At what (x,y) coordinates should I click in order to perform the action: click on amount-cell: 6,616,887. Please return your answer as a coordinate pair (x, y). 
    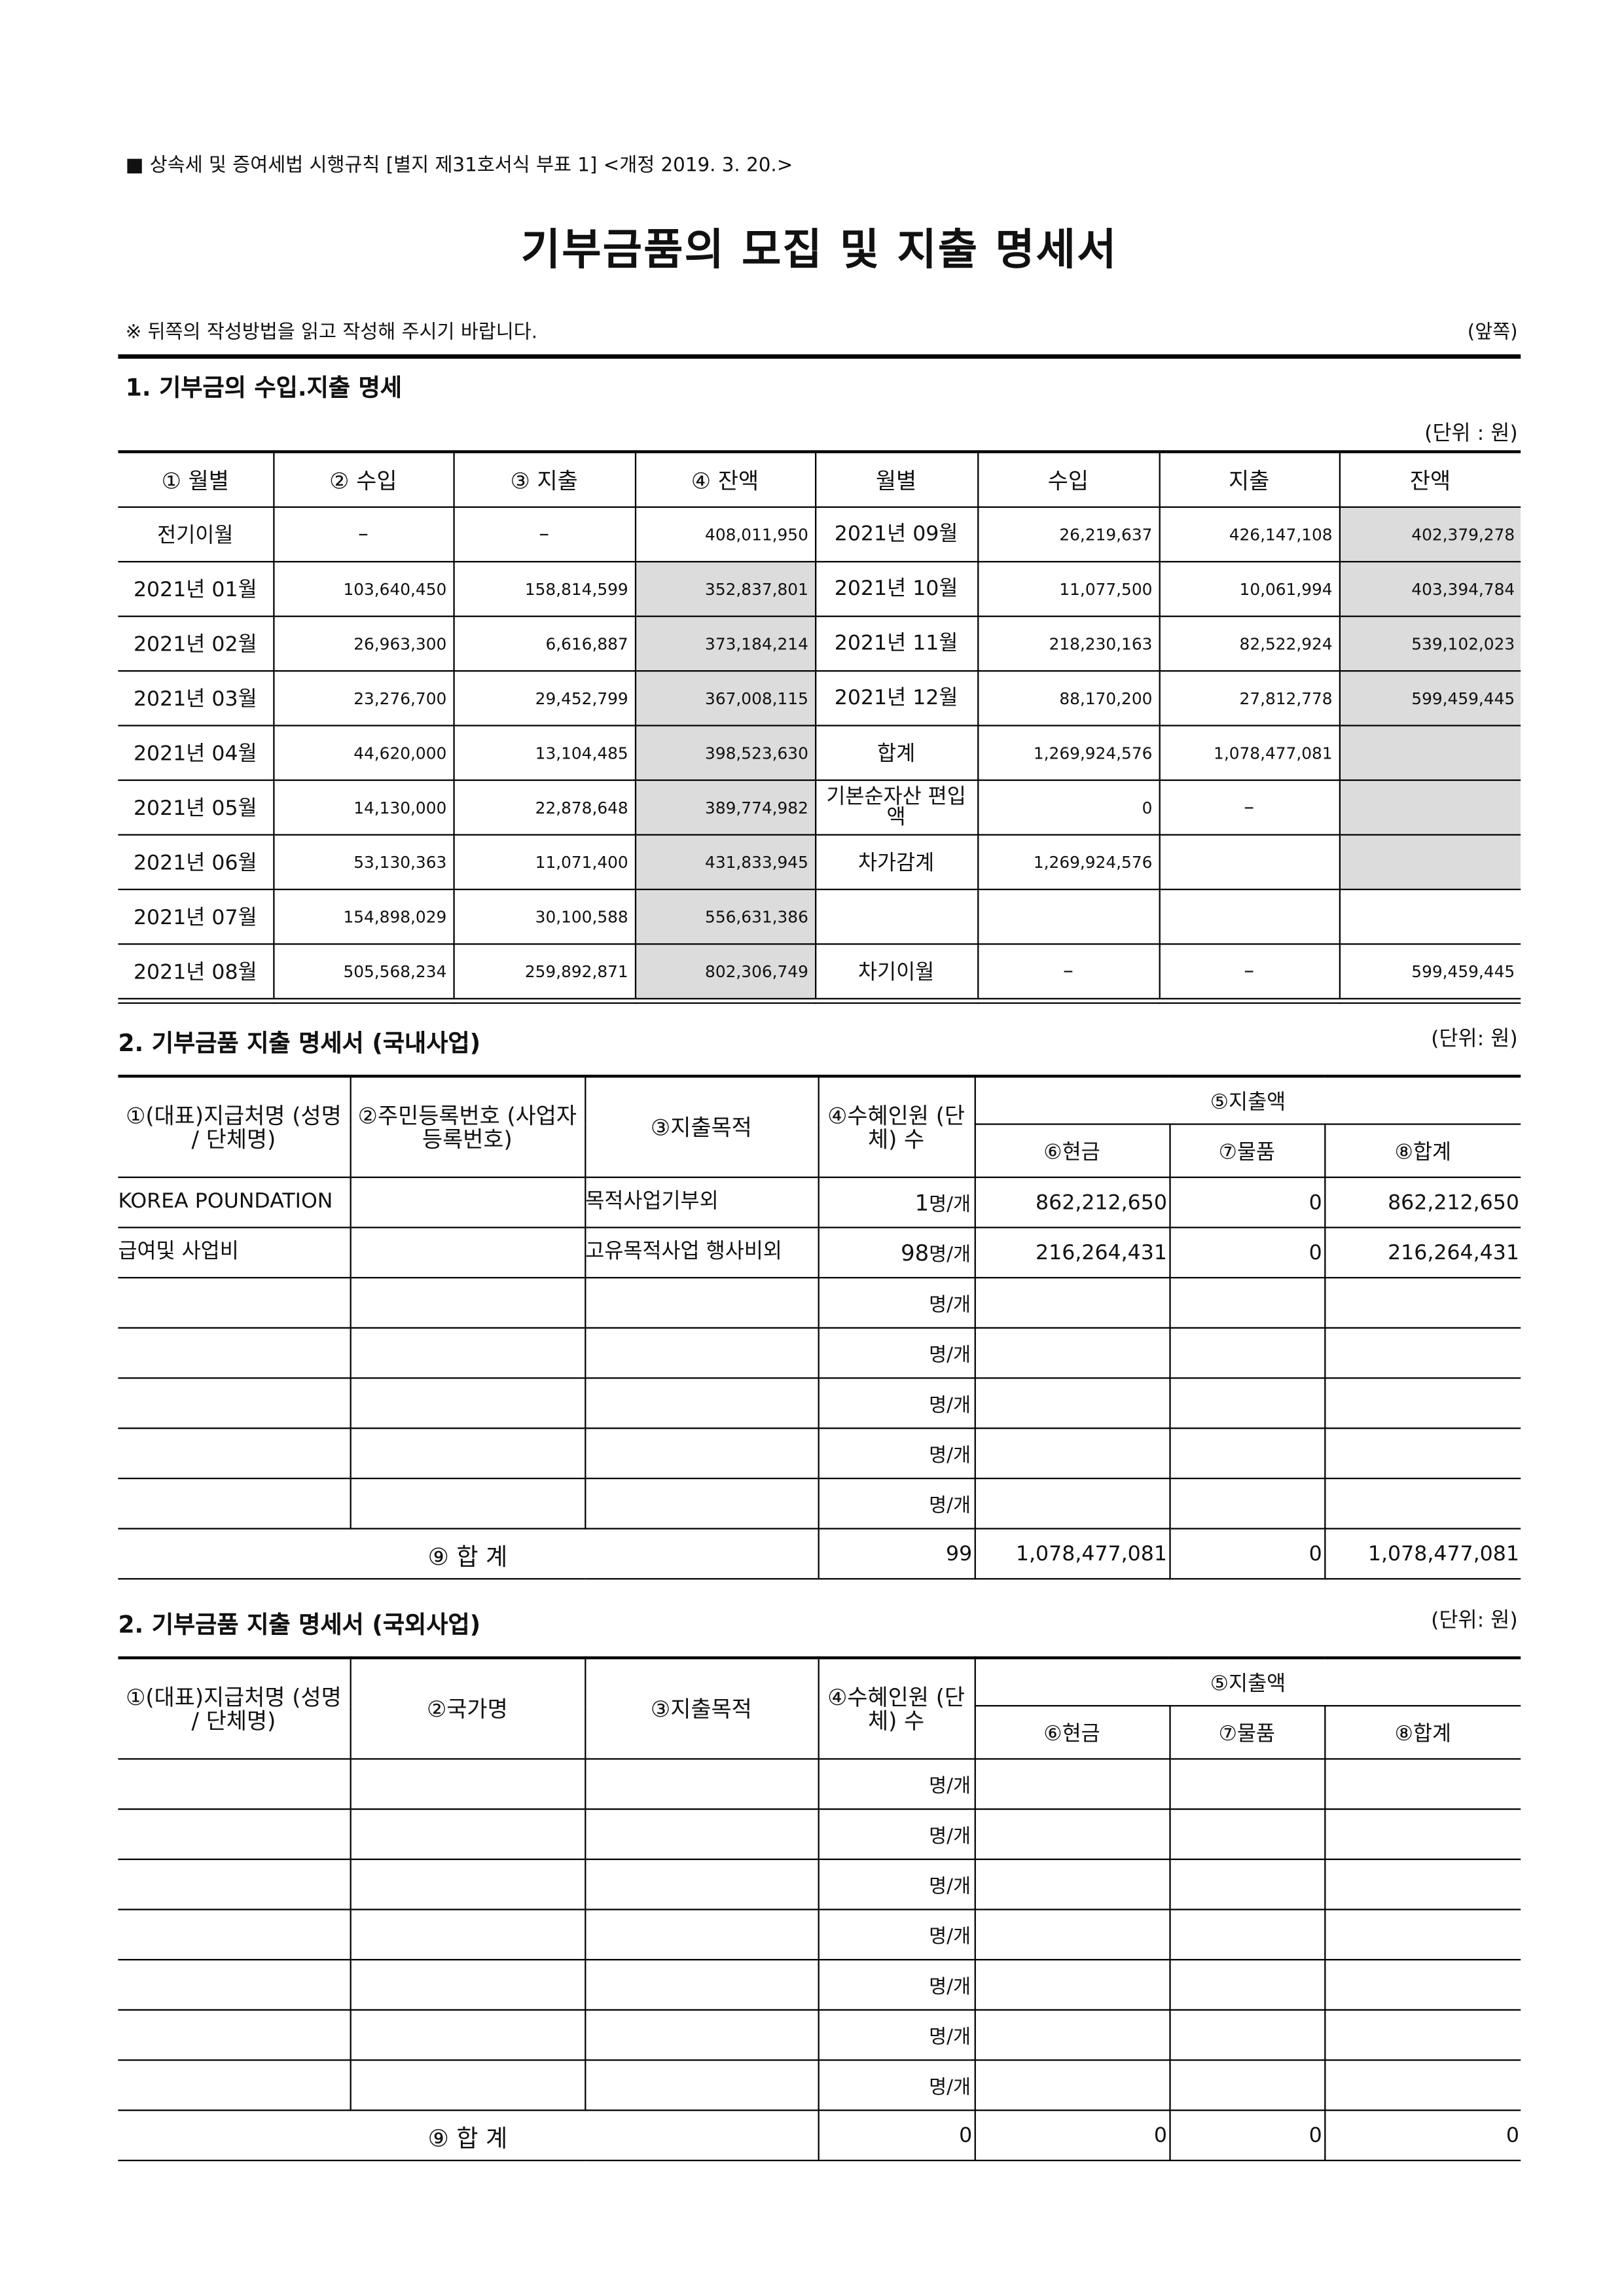
    Looking at the image, I should click on (544, 643).